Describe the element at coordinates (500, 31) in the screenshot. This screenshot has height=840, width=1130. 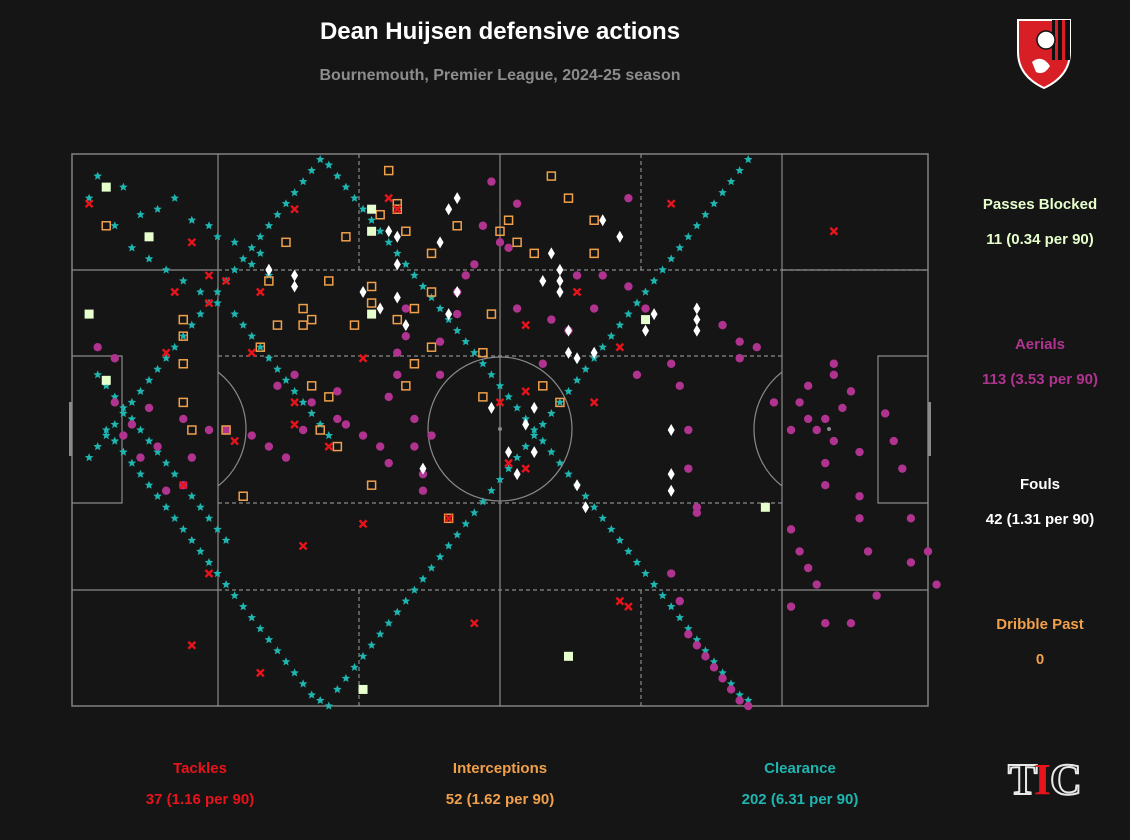
I see `chart-title: Dean Huijsen defensive actions` at that location.